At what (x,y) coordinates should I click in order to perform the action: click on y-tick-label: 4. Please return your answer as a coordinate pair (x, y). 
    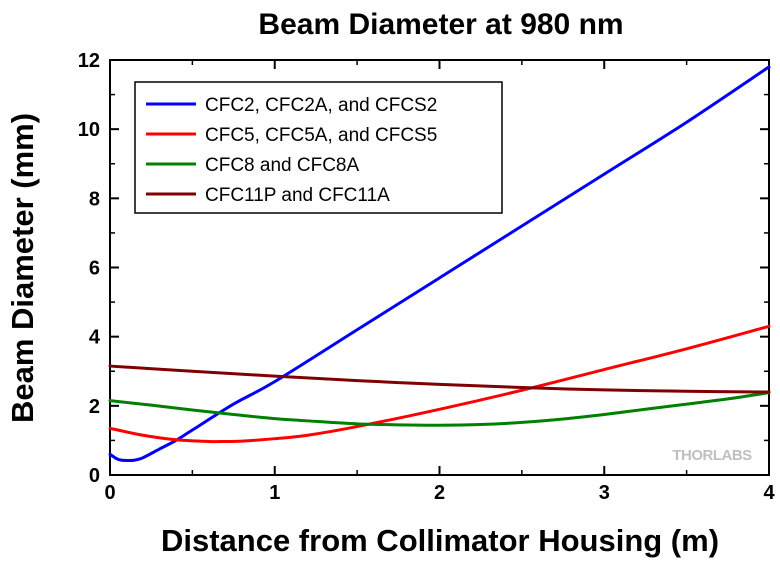
    Looking at the image, I should click on (95, 338).